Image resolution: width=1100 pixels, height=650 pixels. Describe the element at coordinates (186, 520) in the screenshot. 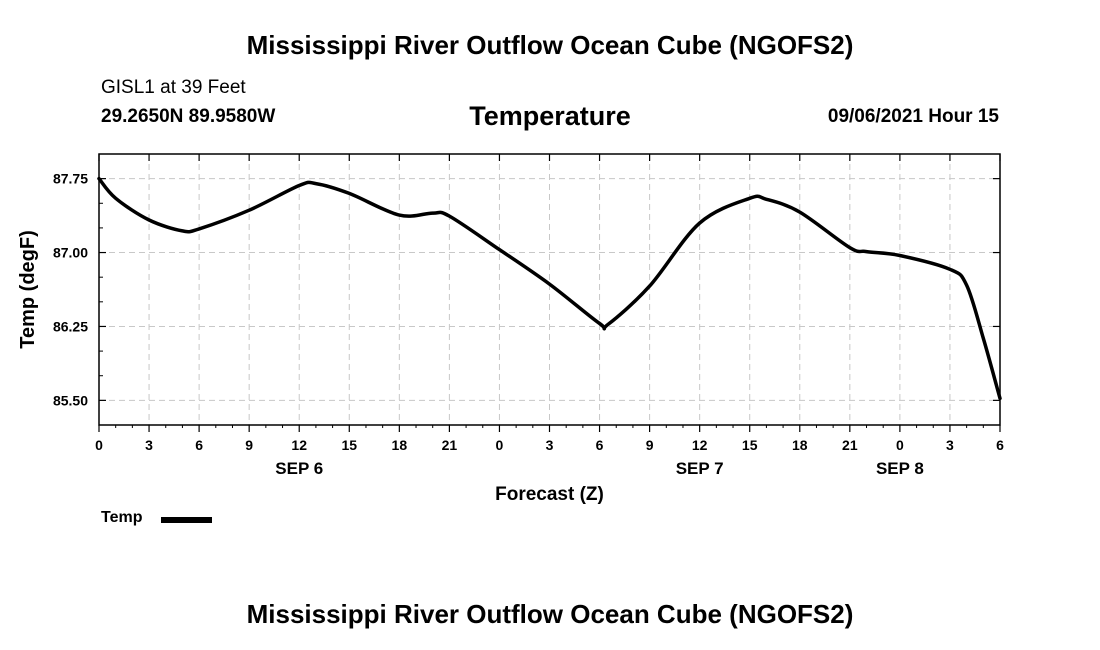

I see `legend-swatch` at that location.